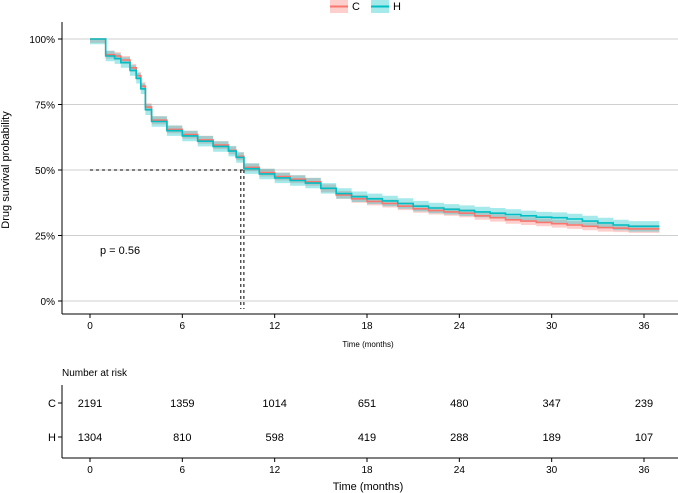 The height and width of the screenshot is (493, 678). What do you see at coordinates (552, 470) in the screenshot?
I see `risk-x-tick-label-5: 30` at bounding box center [552, 470].